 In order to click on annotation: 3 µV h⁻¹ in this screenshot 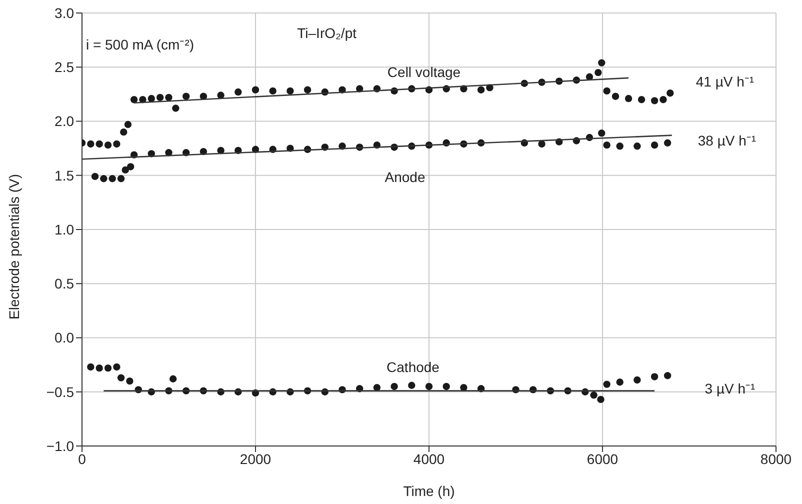, I will do `click(730, 389)`.